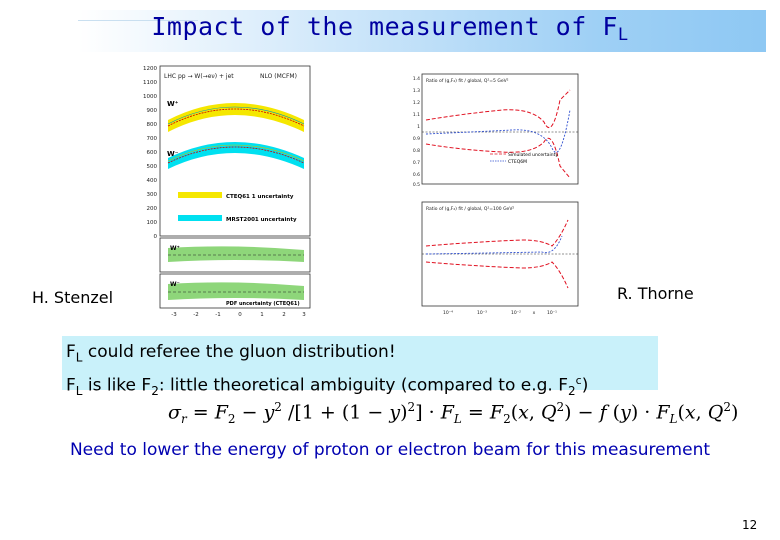 The width and height of the screenshot is (780, 540). Describe the element at coordinates (517, 162) in the screenshot. I see `right-legend-2: CTEQ6M` at that location.